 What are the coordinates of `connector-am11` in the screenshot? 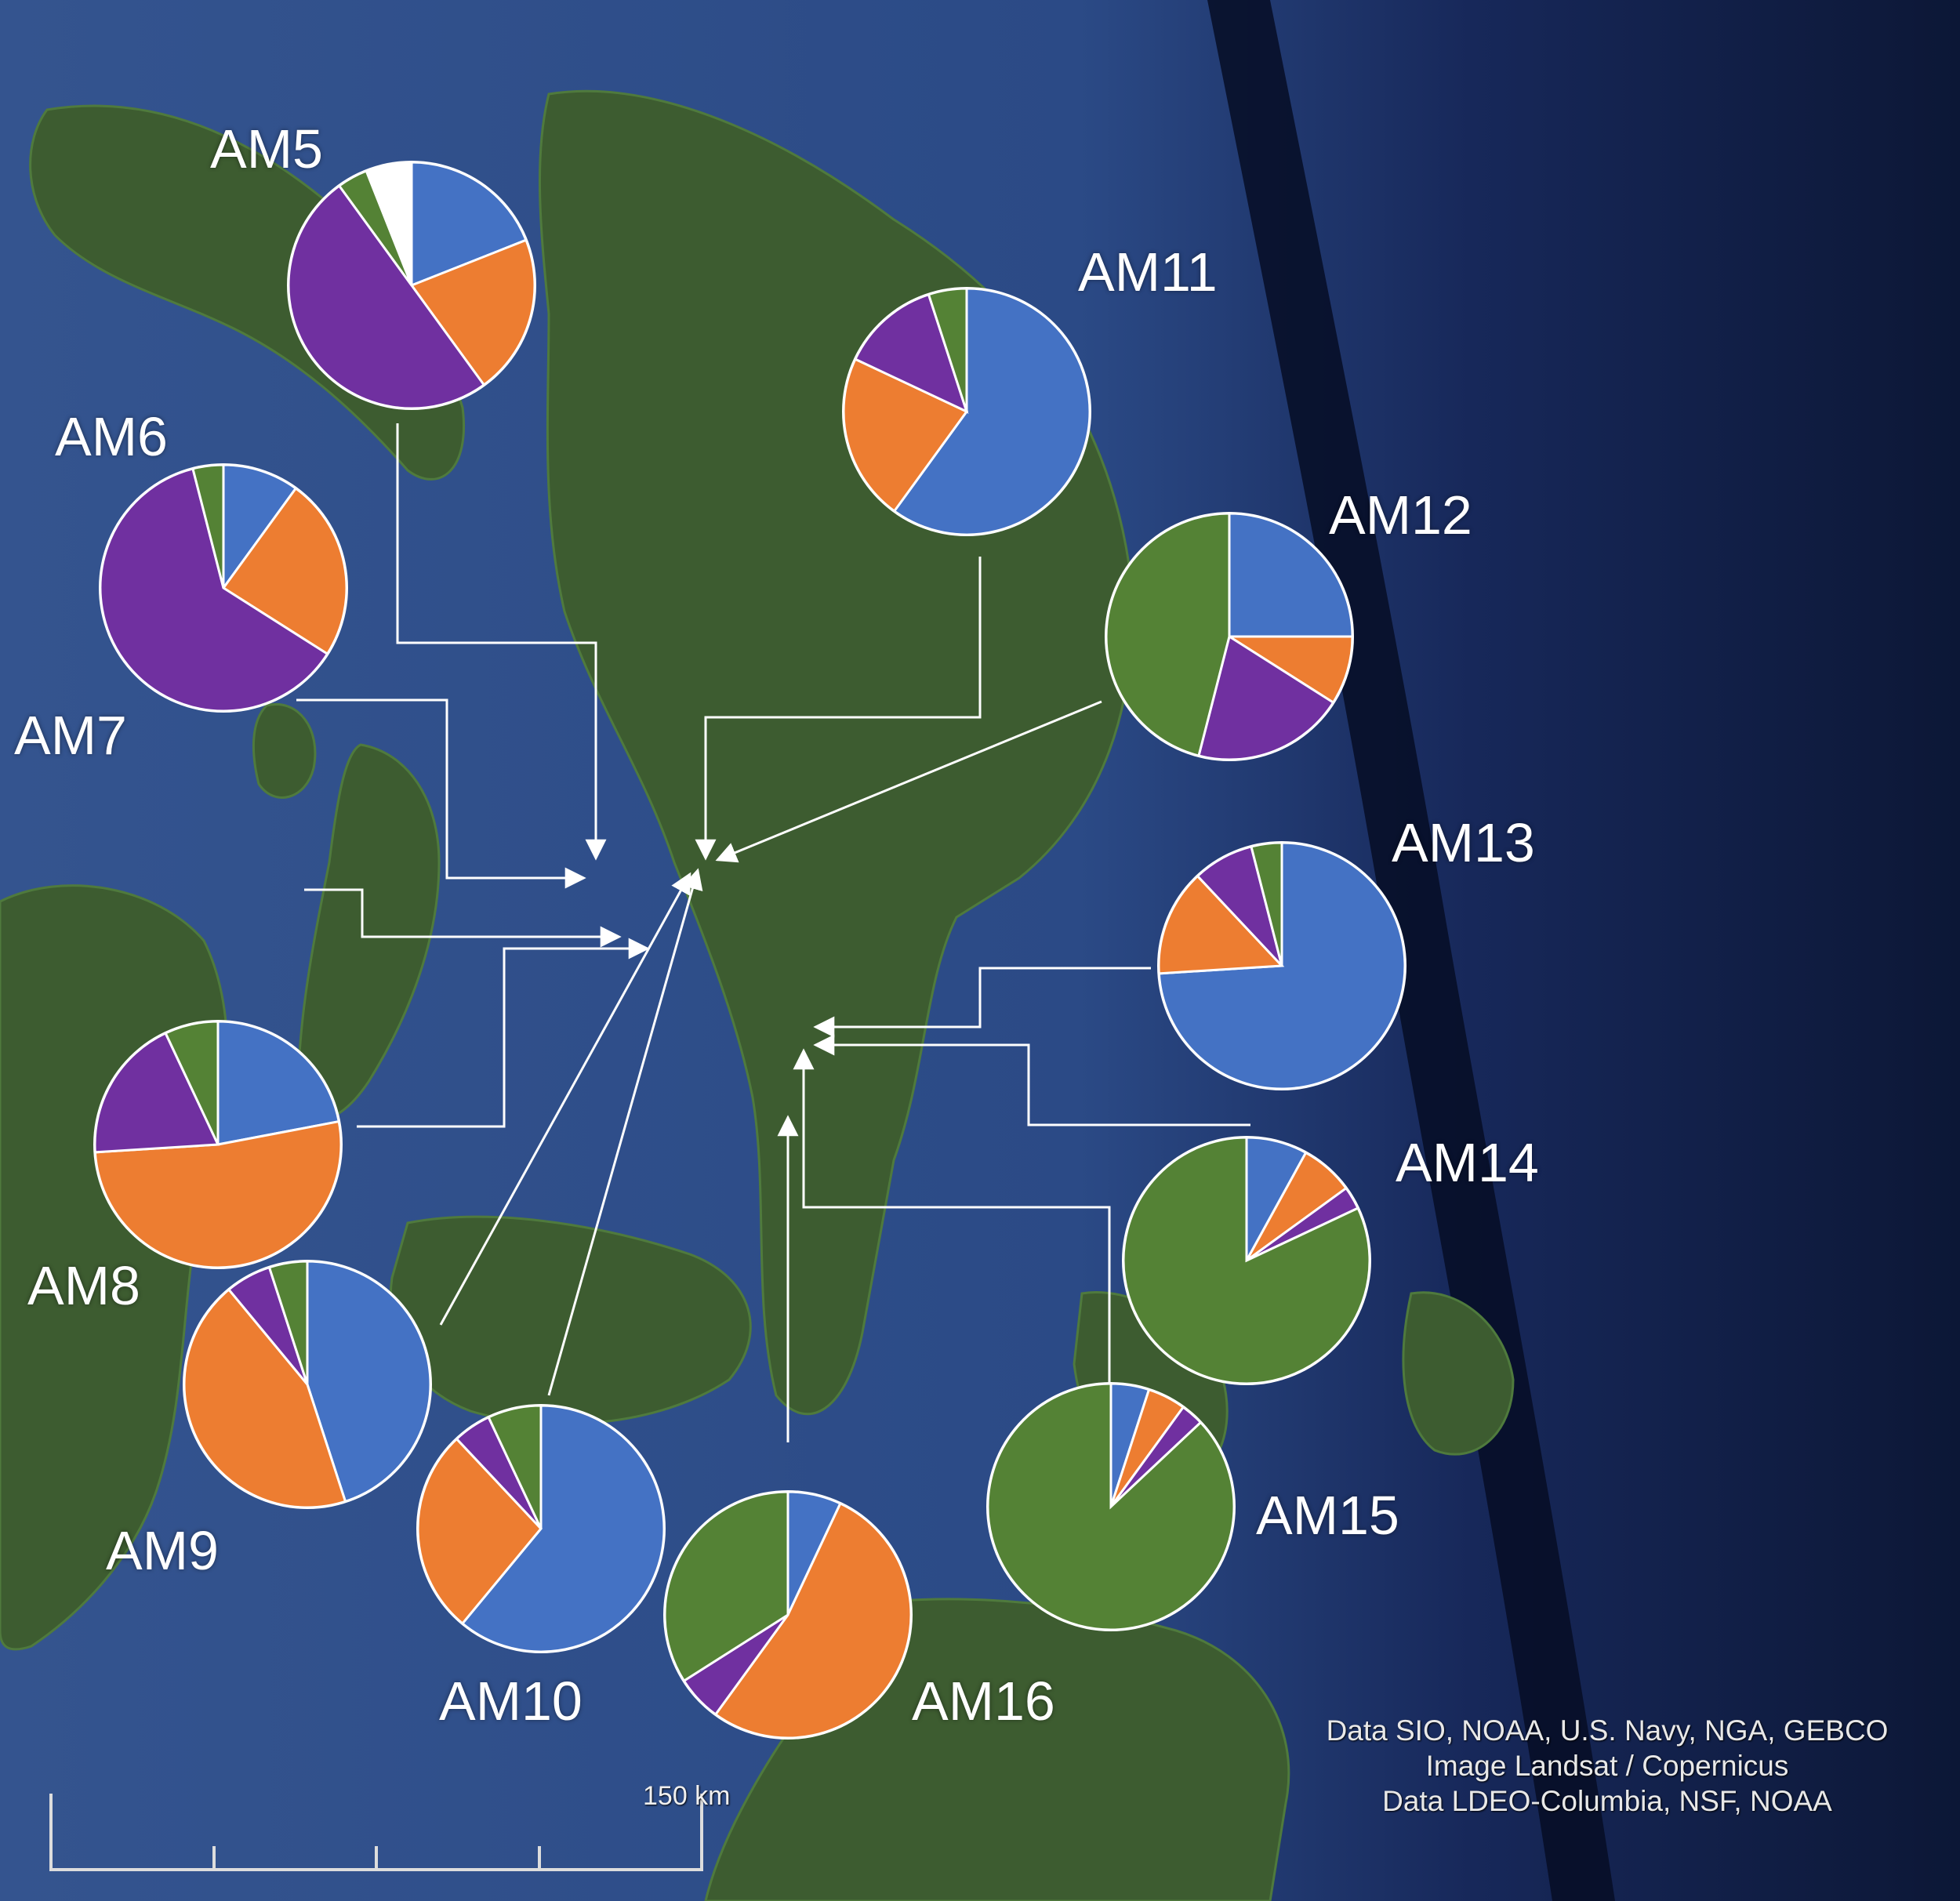 It's located at (838, 709).